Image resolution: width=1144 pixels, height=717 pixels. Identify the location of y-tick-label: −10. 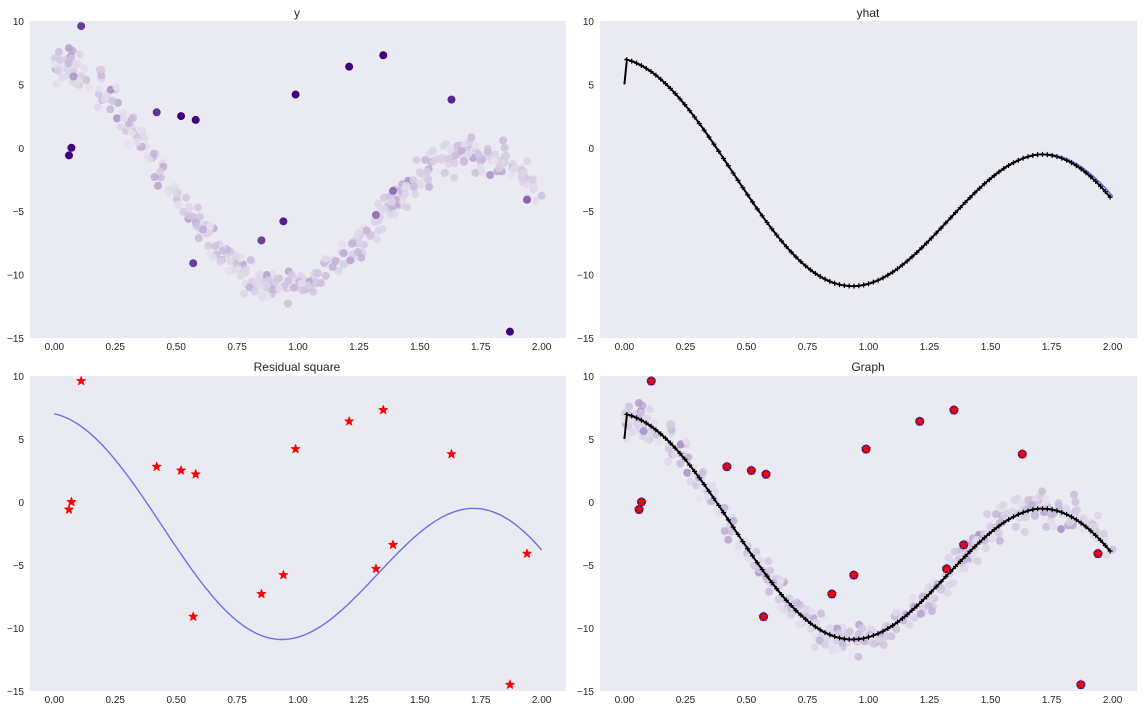
(585, 629).